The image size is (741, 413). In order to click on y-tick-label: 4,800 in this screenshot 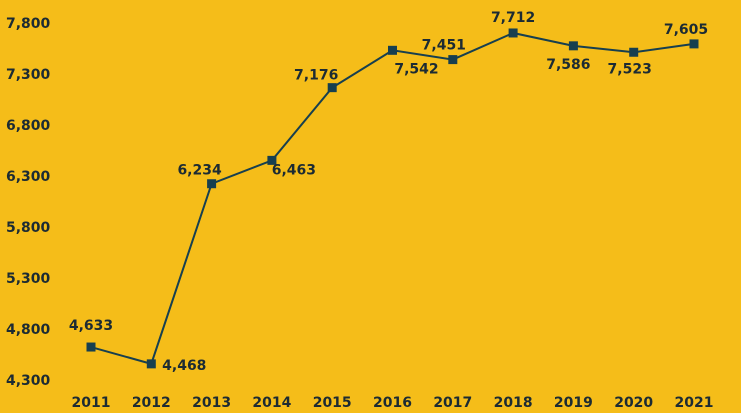, I will do `click(28, 330)`.